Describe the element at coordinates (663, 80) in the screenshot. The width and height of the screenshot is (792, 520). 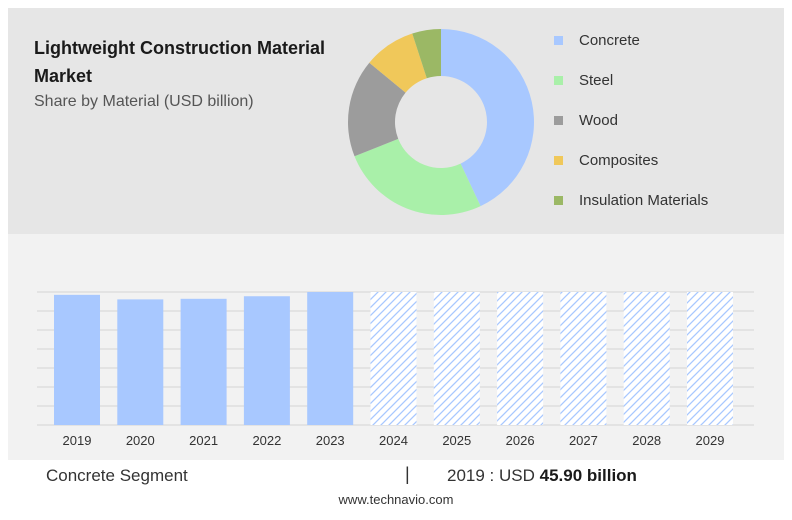
I see `legend-item: Steel` at that location.